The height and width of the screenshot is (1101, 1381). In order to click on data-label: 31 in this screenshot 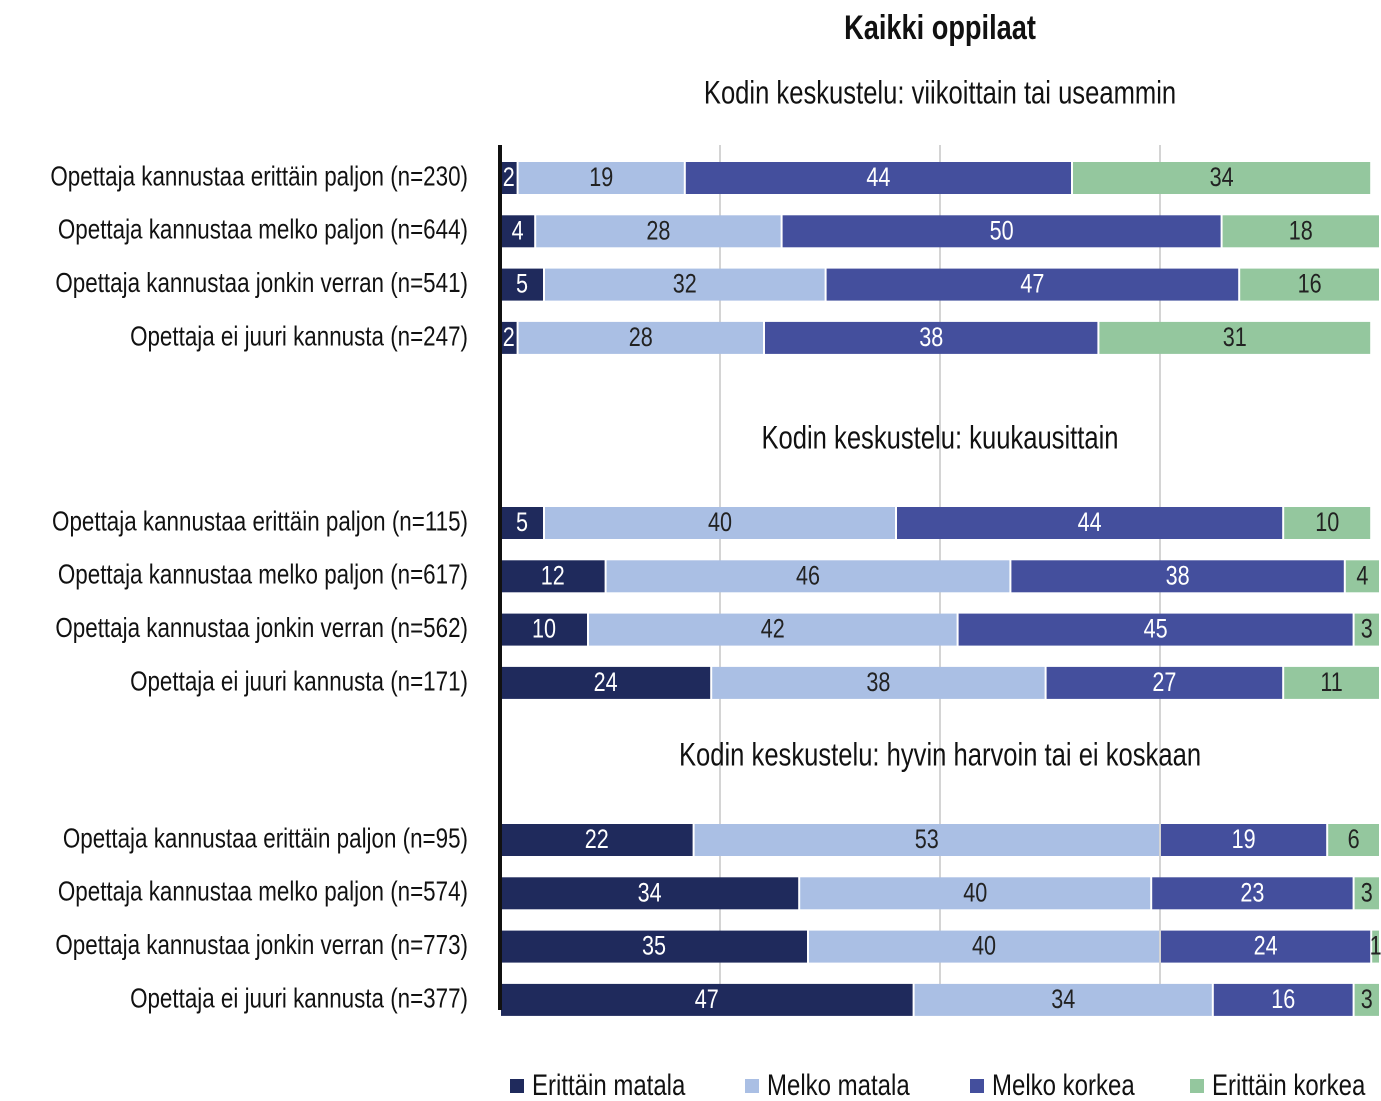, I will do `click(1235, 338)`.